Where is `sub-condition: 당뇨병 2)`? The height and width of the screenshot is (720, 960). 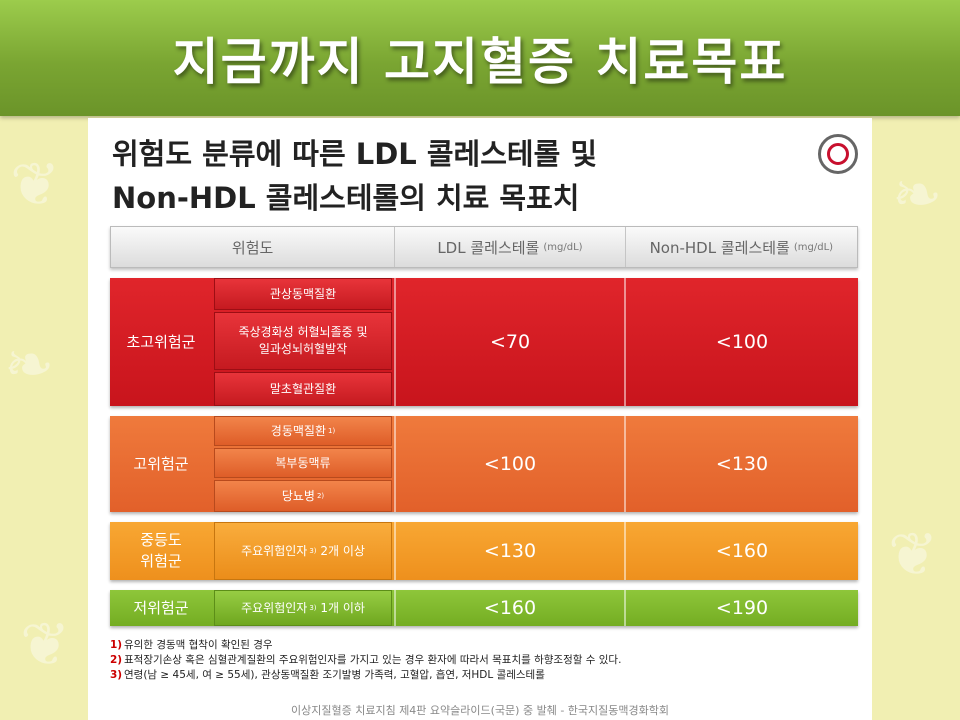 sub-condition: 당뇨병 2) is located at coordinates (303, 496).